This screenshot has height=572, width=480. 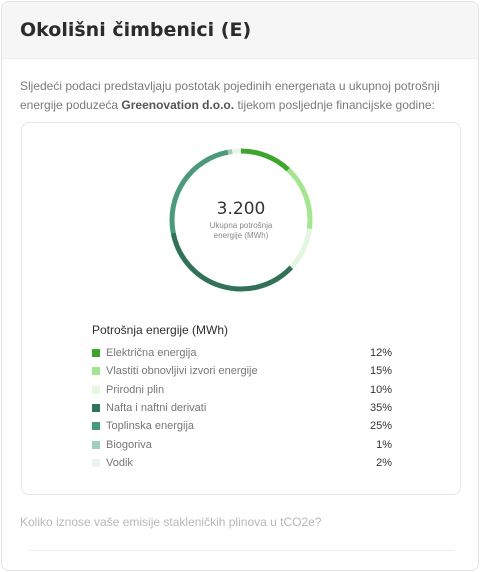 I want to click on legend-label: Električna energija, so click(x=151, y=353).